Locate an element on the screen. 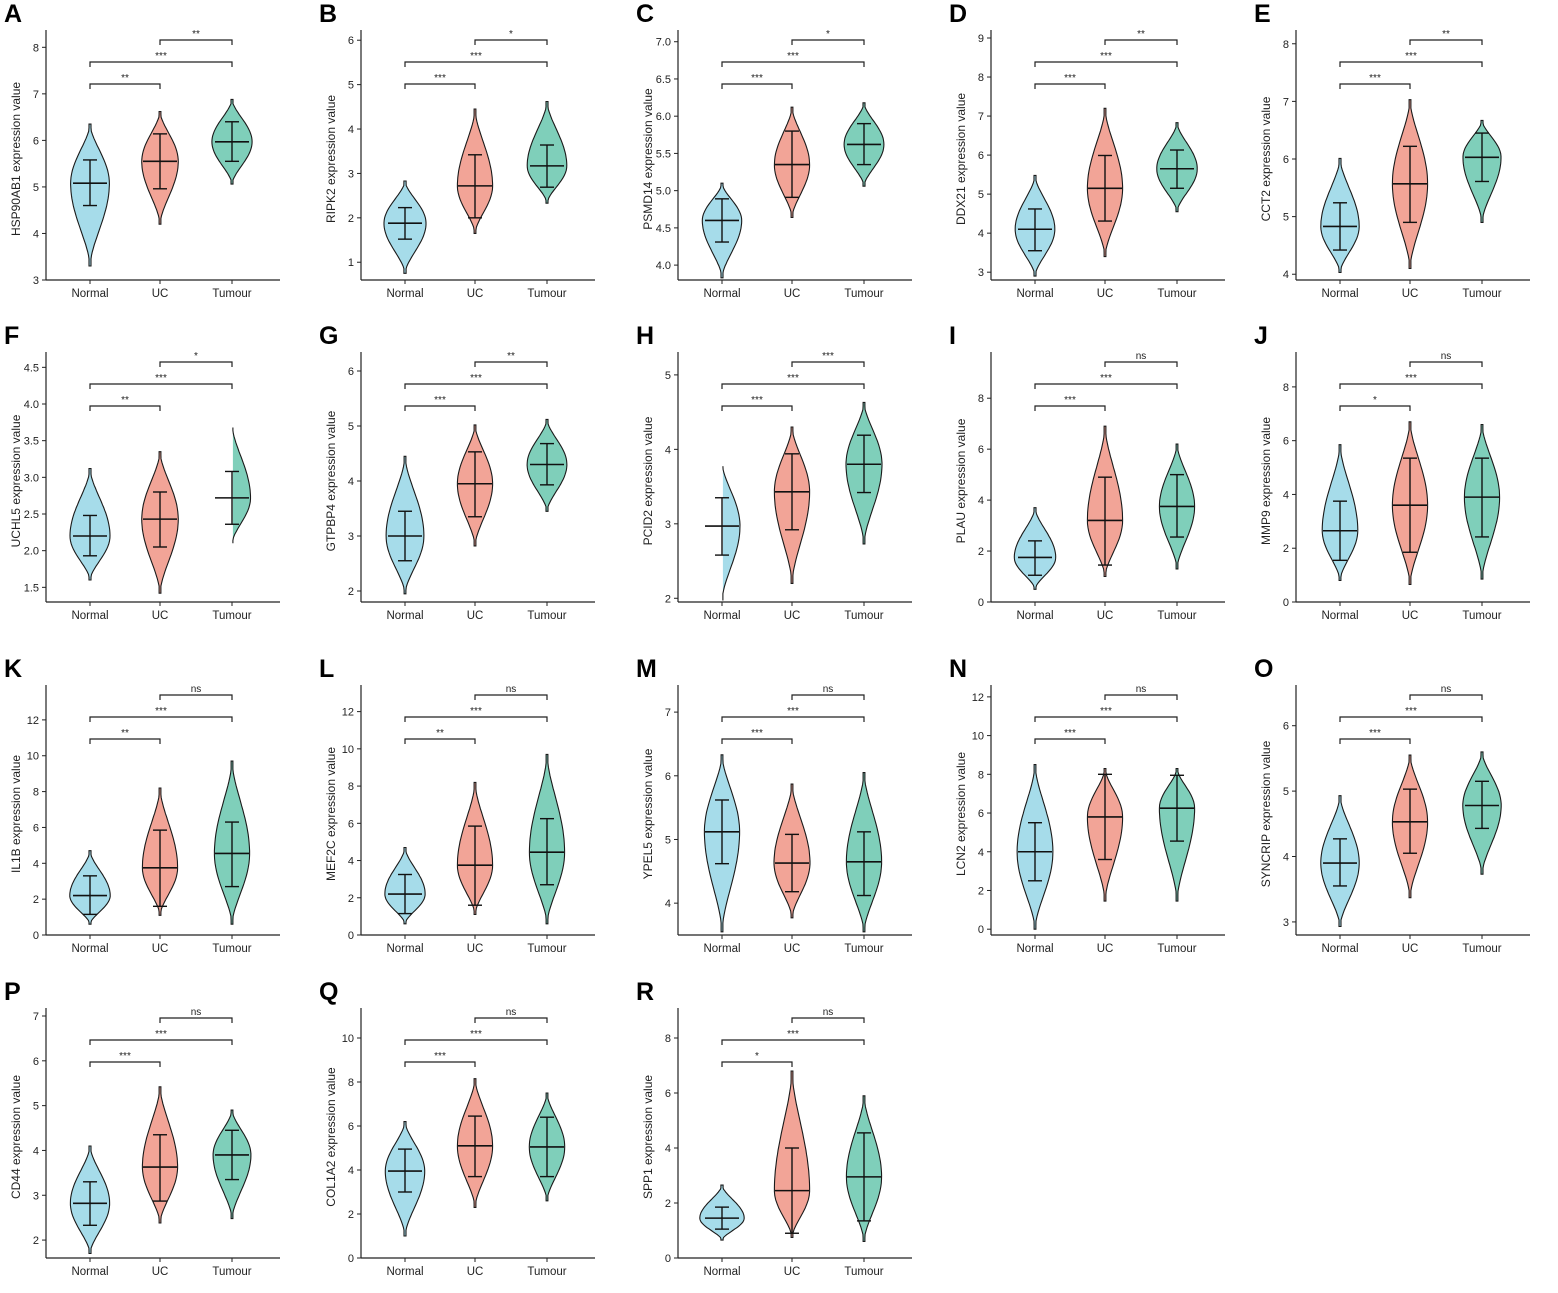  y-tick-label: 5.5 is located at coordinates (663, 154).